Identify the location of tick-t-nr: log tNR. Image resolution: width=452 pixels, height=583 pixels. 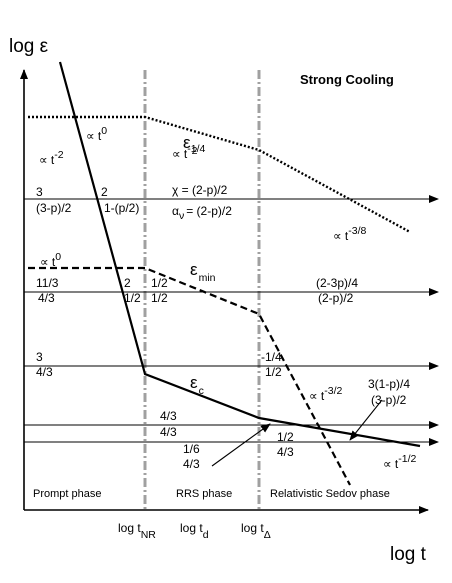
(137, 531).